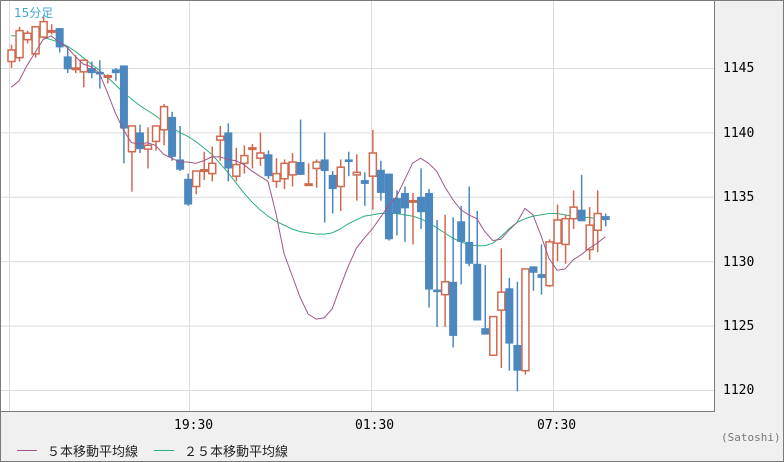 This screenshot has height=462, width=784. What do you see at coordinates (739, 197) in the screenshot?
I see `y-tick-label: 1135` at bounding box center [739, 197].